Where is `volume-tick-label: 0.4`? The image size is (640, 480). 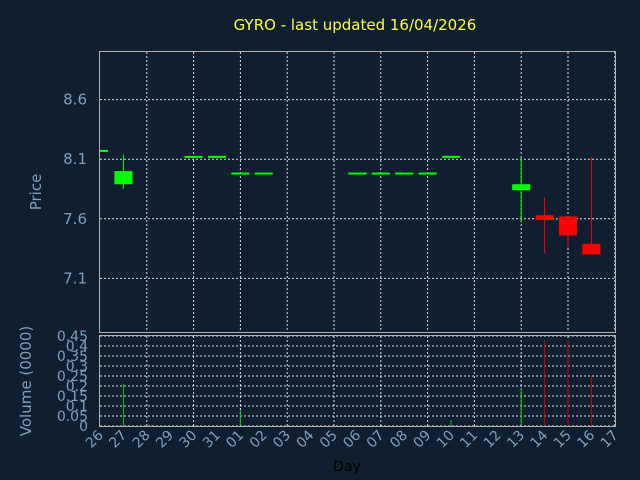
volume-tick-label: 0.4 is located at coordinates (77, 347).